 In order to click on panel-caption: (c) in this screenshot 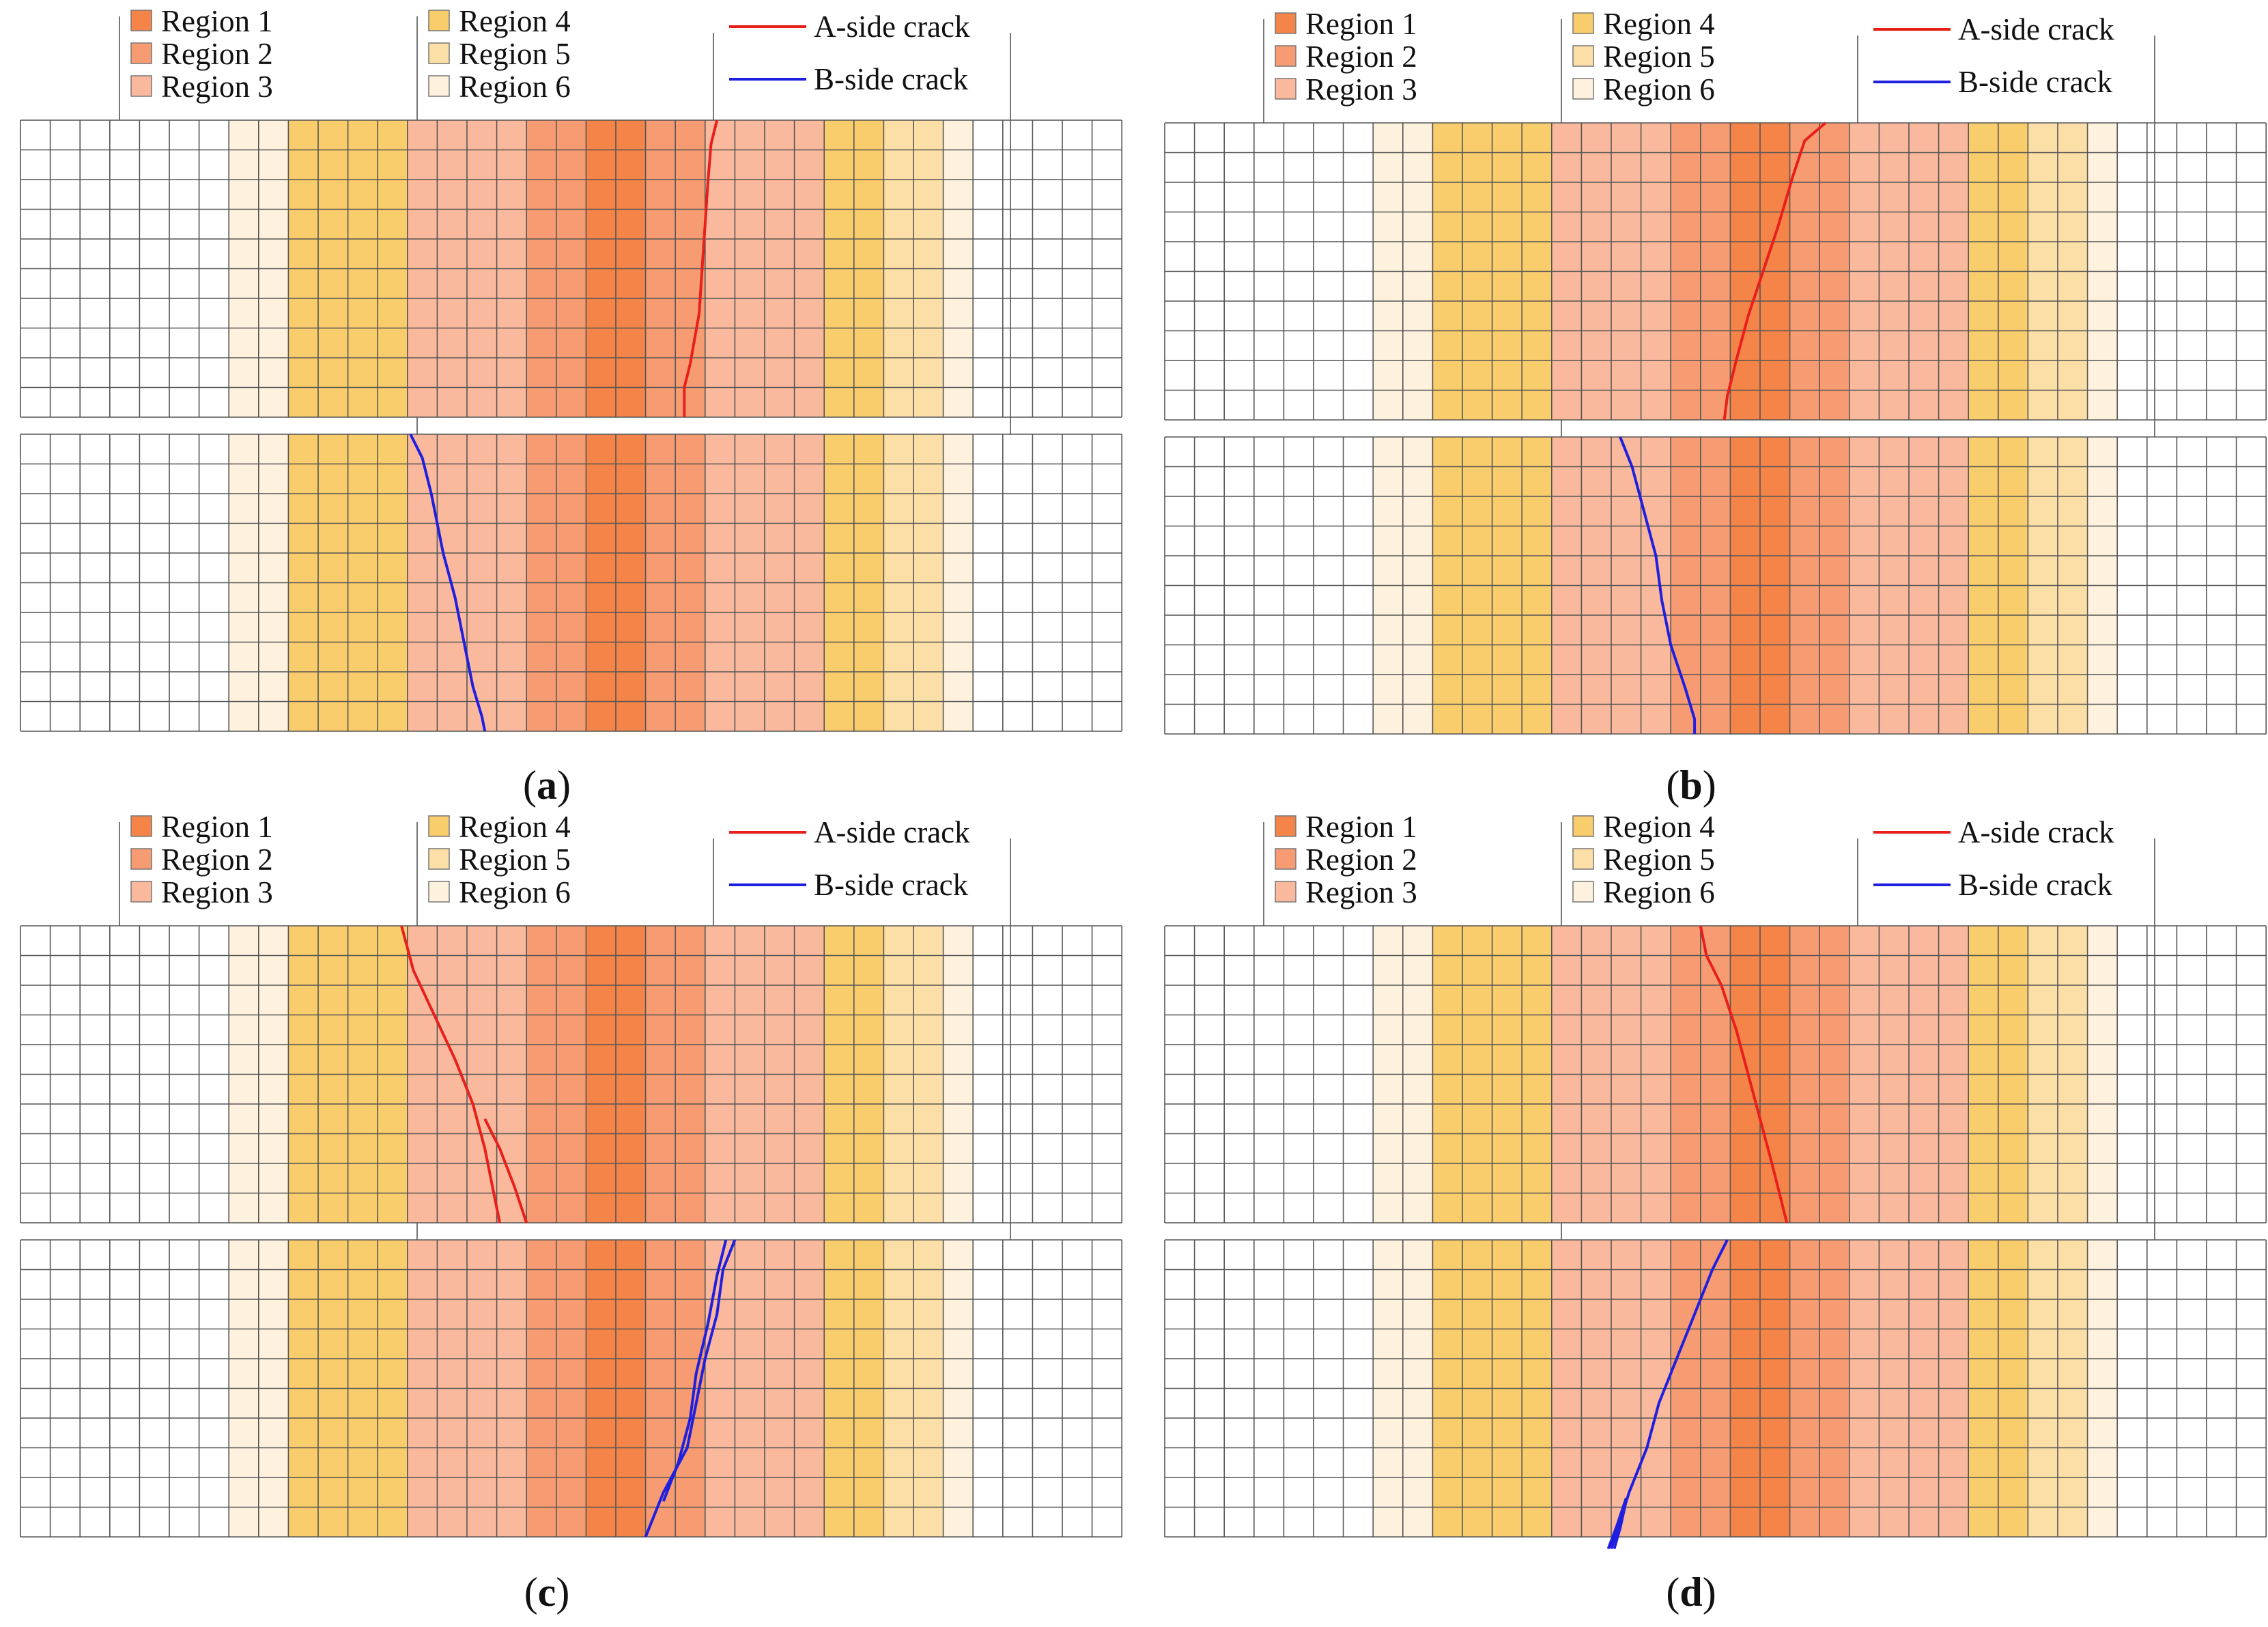, I will do `click(547, 1592)`.